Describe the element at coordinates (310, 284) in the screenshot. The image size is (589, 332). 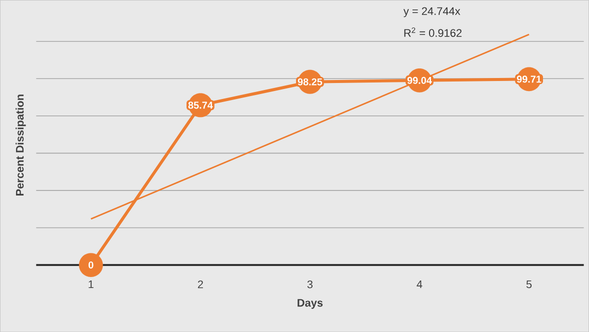
I see `x-tick-label: 3` at that location.